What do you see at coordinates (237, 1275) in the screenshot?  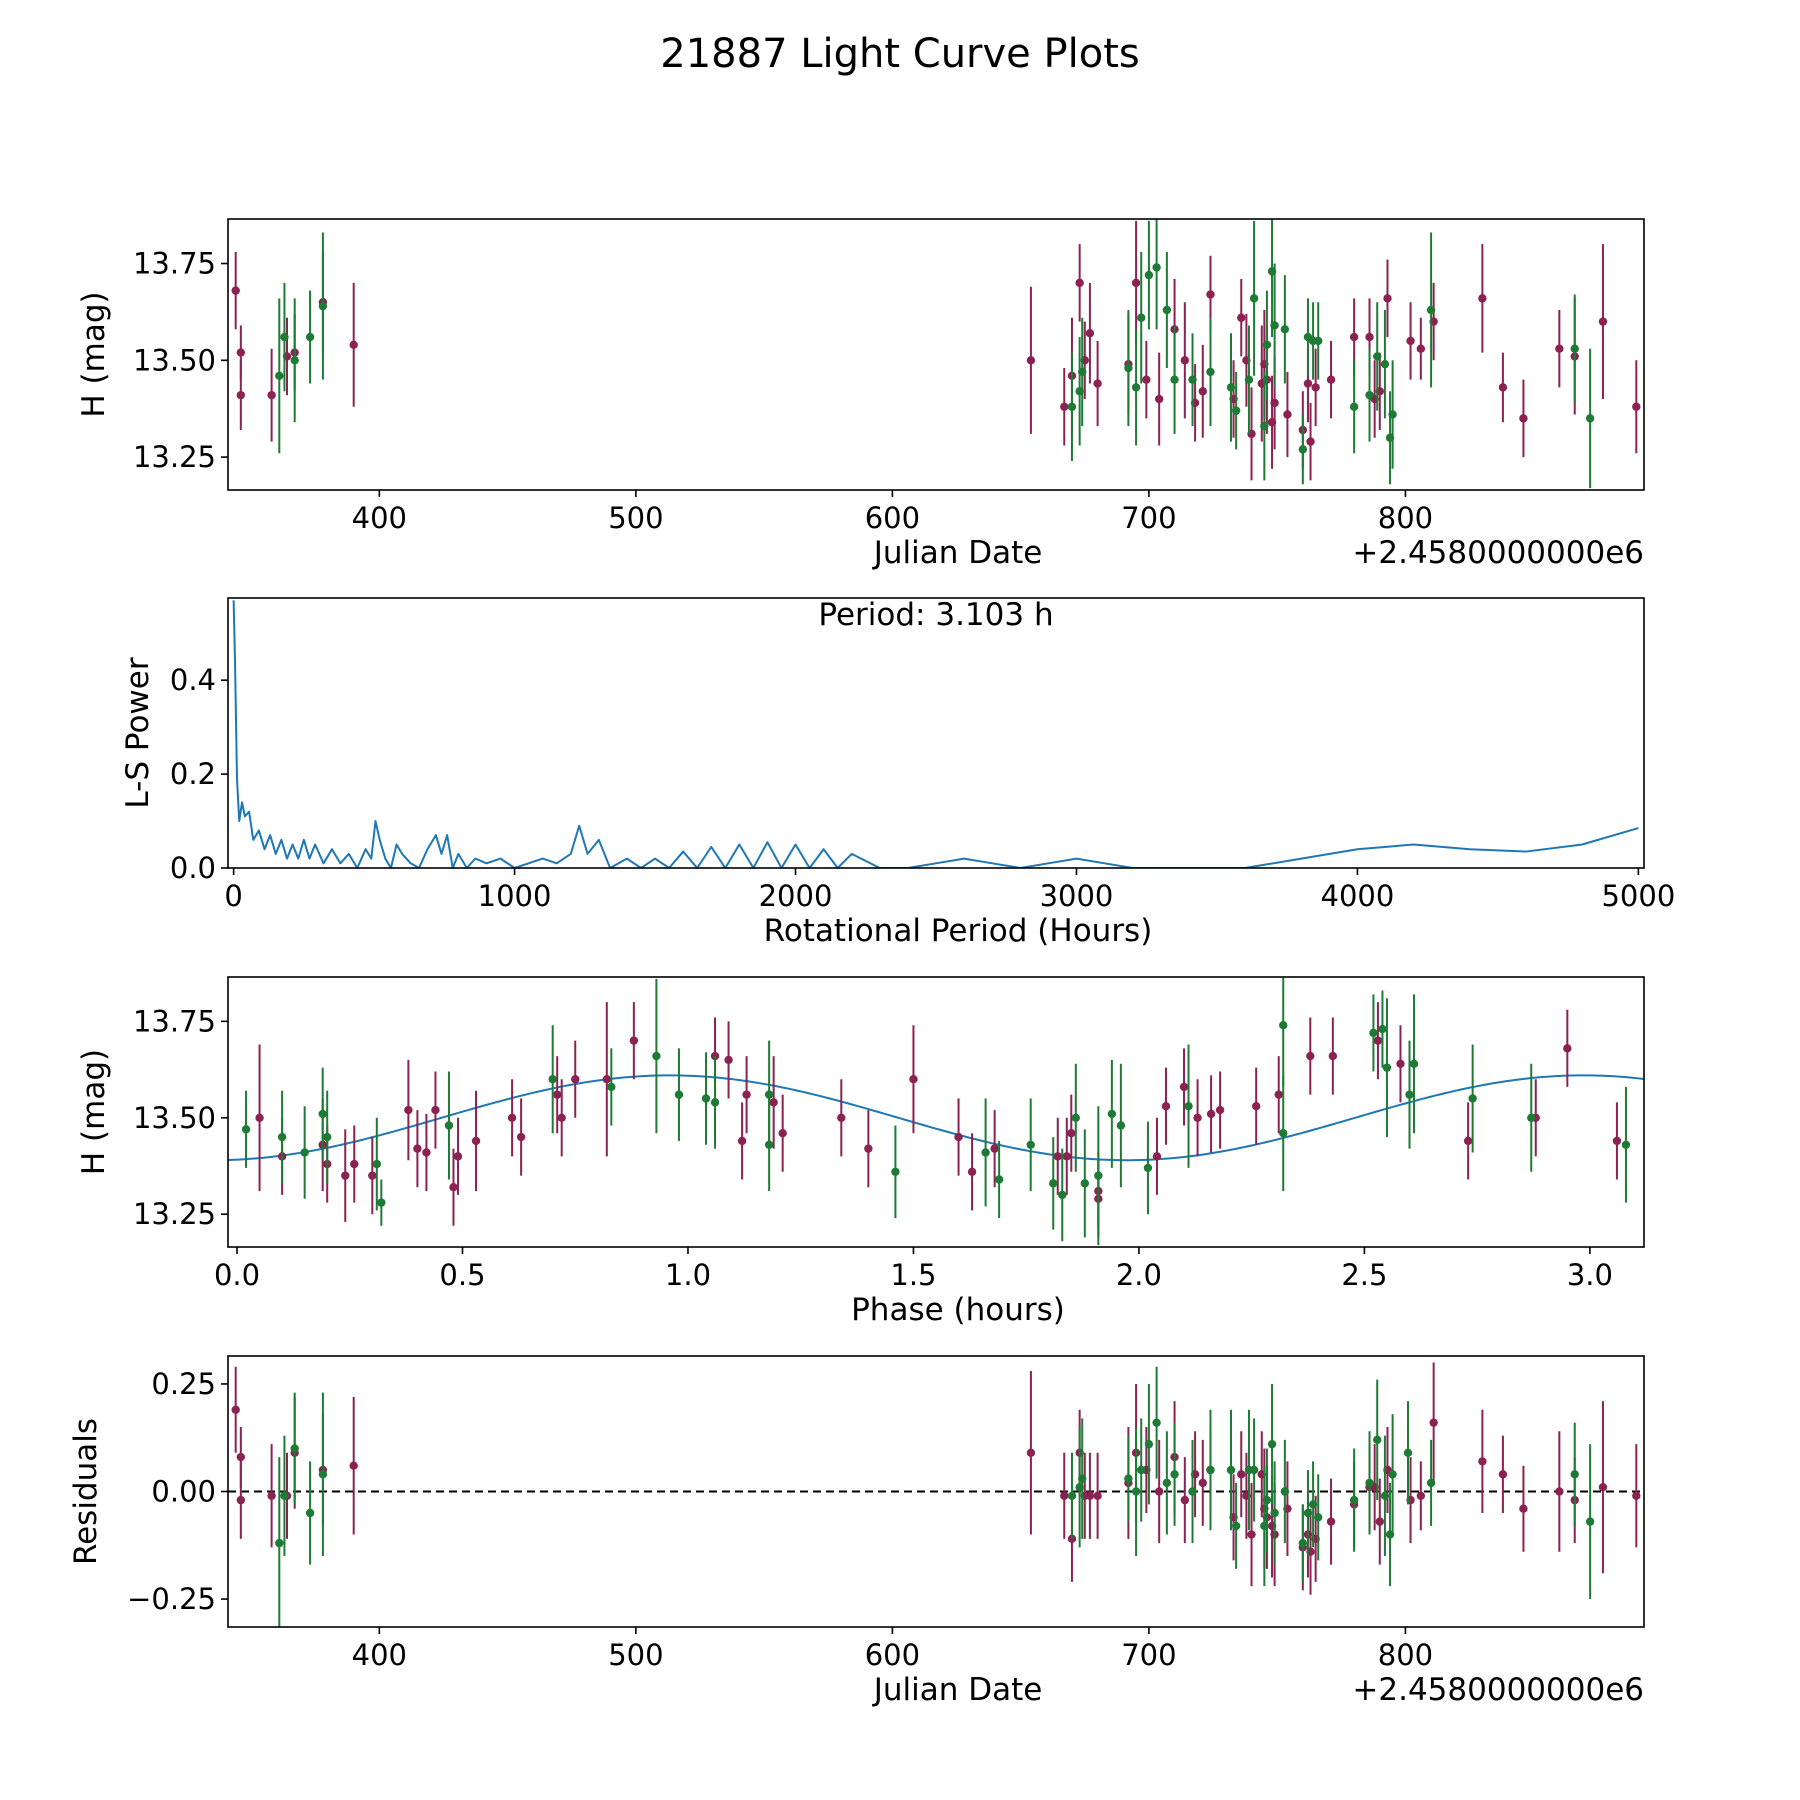 I see `x-tick-label: 0.0` at bounding box center [237, 1275].